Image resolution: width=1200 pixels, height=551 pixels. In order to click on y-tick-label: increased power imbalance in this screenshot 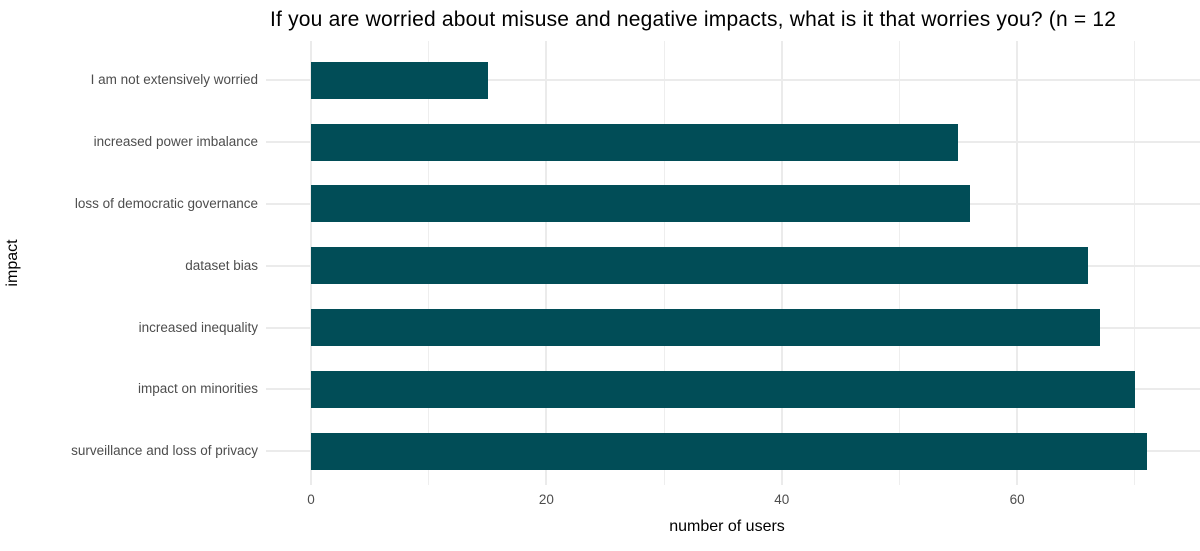, I will do `click(175, 142)`.